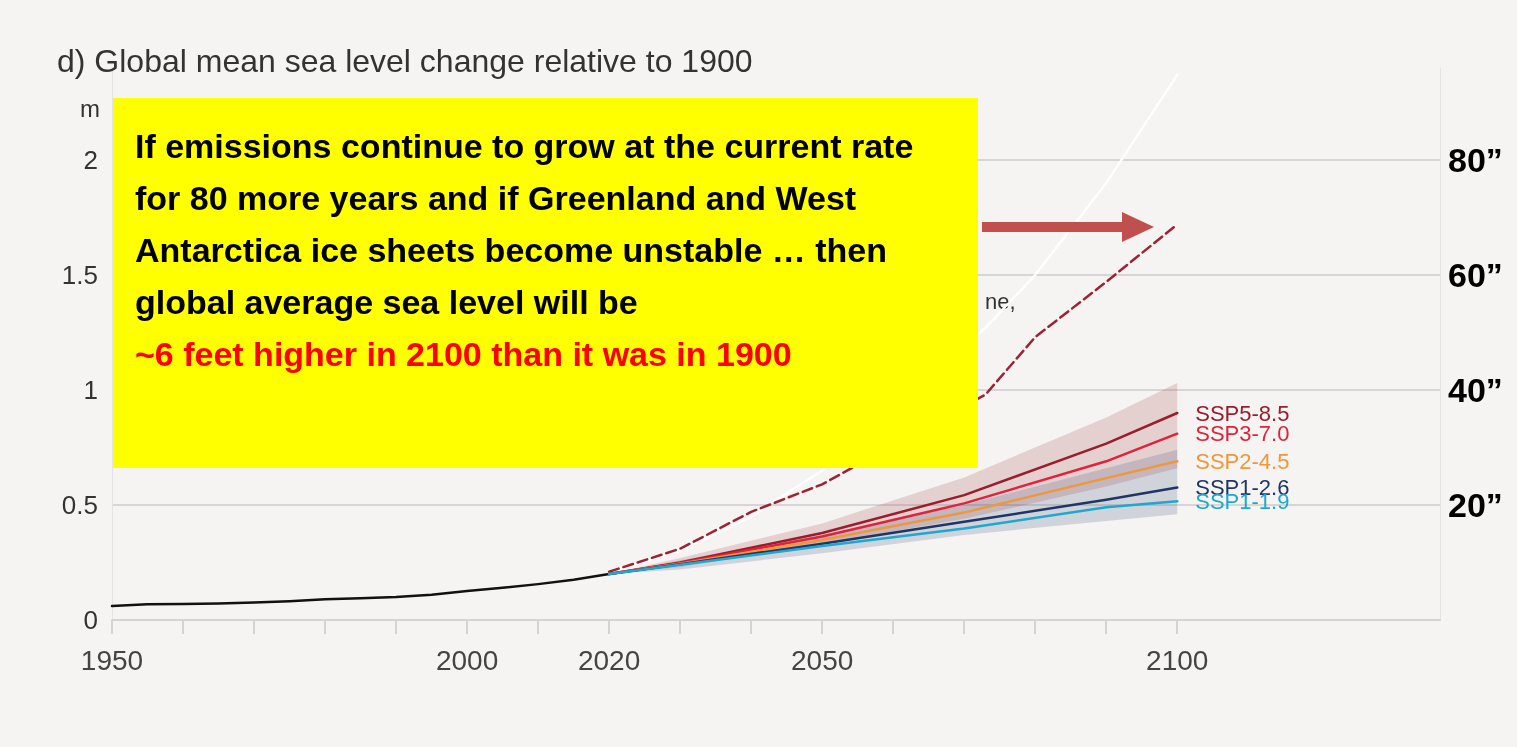  Describe the element at coordinates (1242, 461) in the screenshot. I see `series-label: SSP2-4.5` at that location.